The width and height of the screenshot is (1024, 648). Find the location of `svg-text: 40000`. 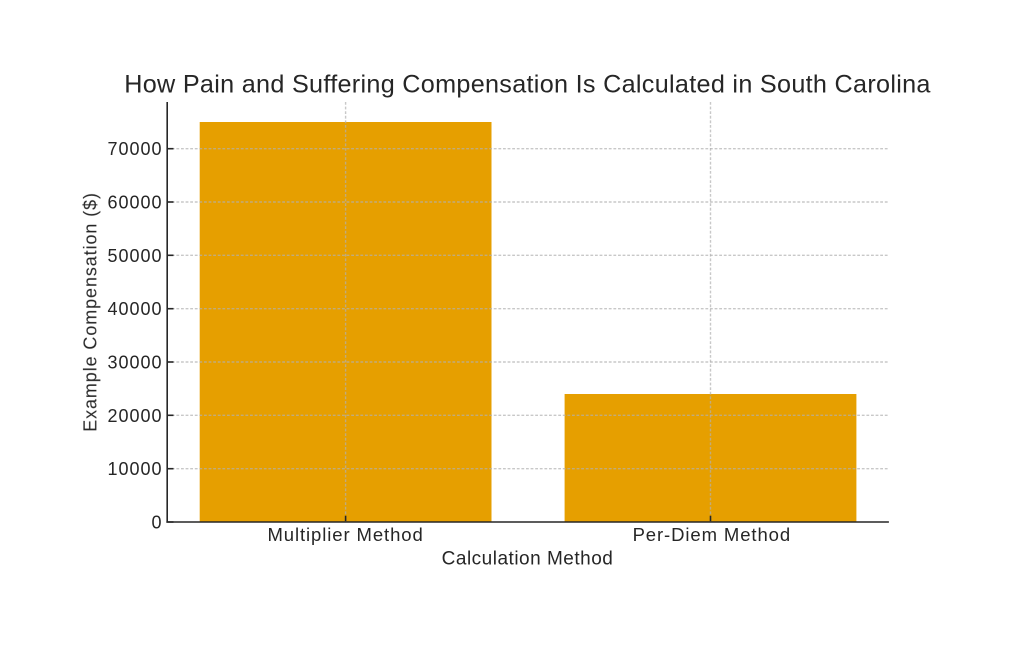

svg-text: 40000 is located at coordinates (134, 309).